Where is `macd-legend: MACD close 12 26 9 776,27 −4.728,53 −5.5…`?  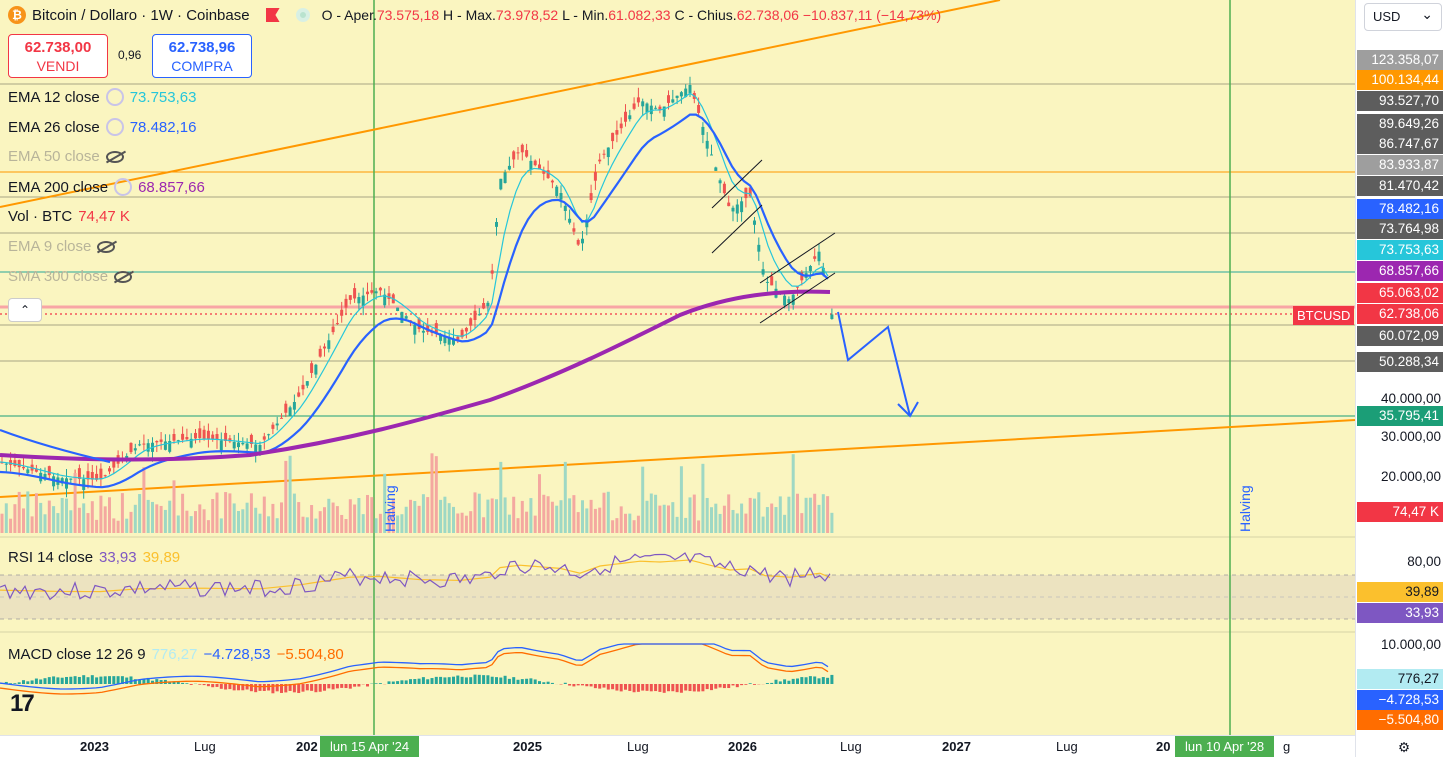
macd-legend: MACD close 12 26 9 776,27 −4.728,53 −5.5… is located at coordinates (176, 654).